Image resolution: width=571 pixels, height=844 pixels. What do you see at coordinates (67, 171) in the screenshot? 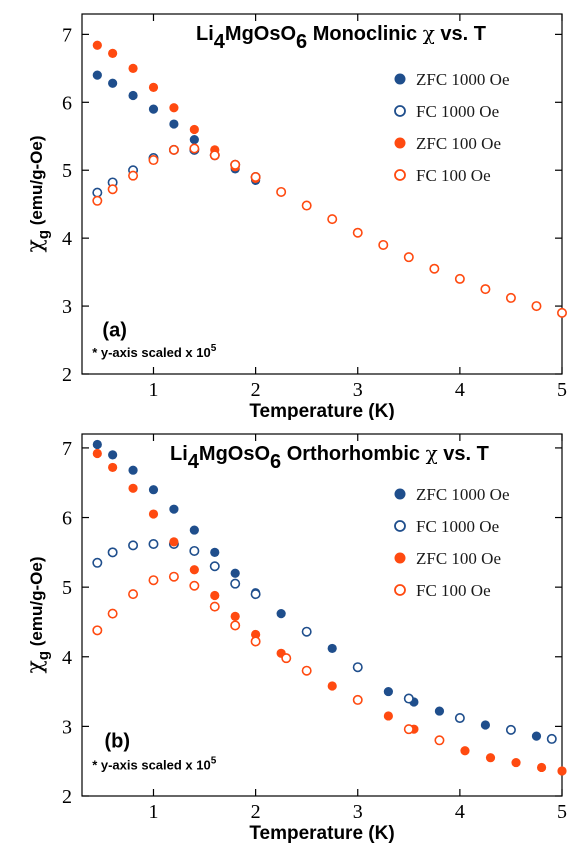
I see `y-tick-label: 5` at bounding box center [67, 171].